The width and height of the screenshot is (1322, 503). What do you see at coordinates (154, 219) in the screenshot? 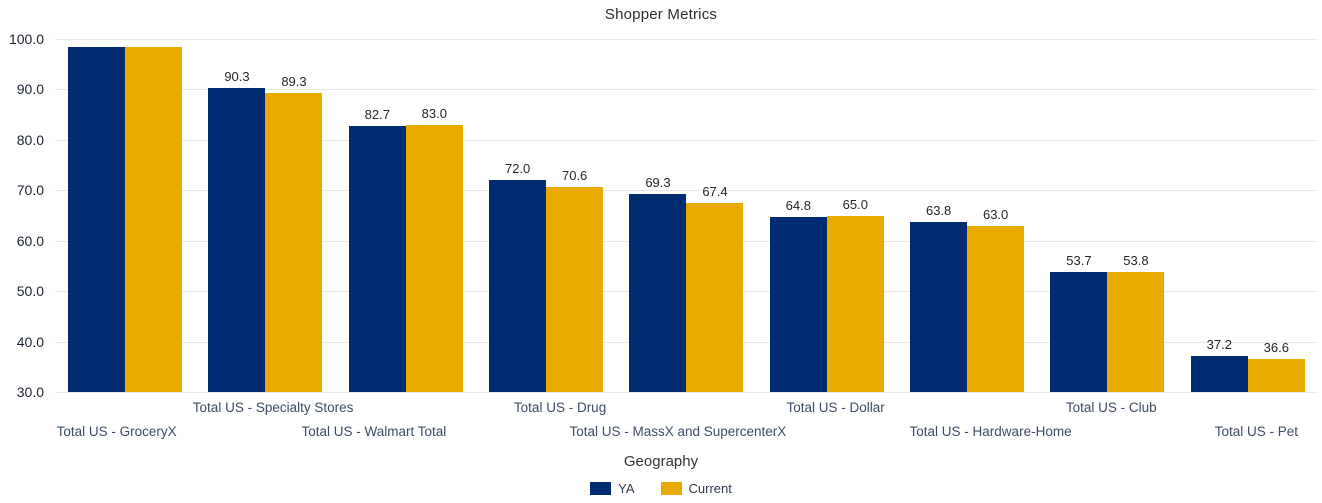
I see `bar-current` at bounding box center [154, 219].